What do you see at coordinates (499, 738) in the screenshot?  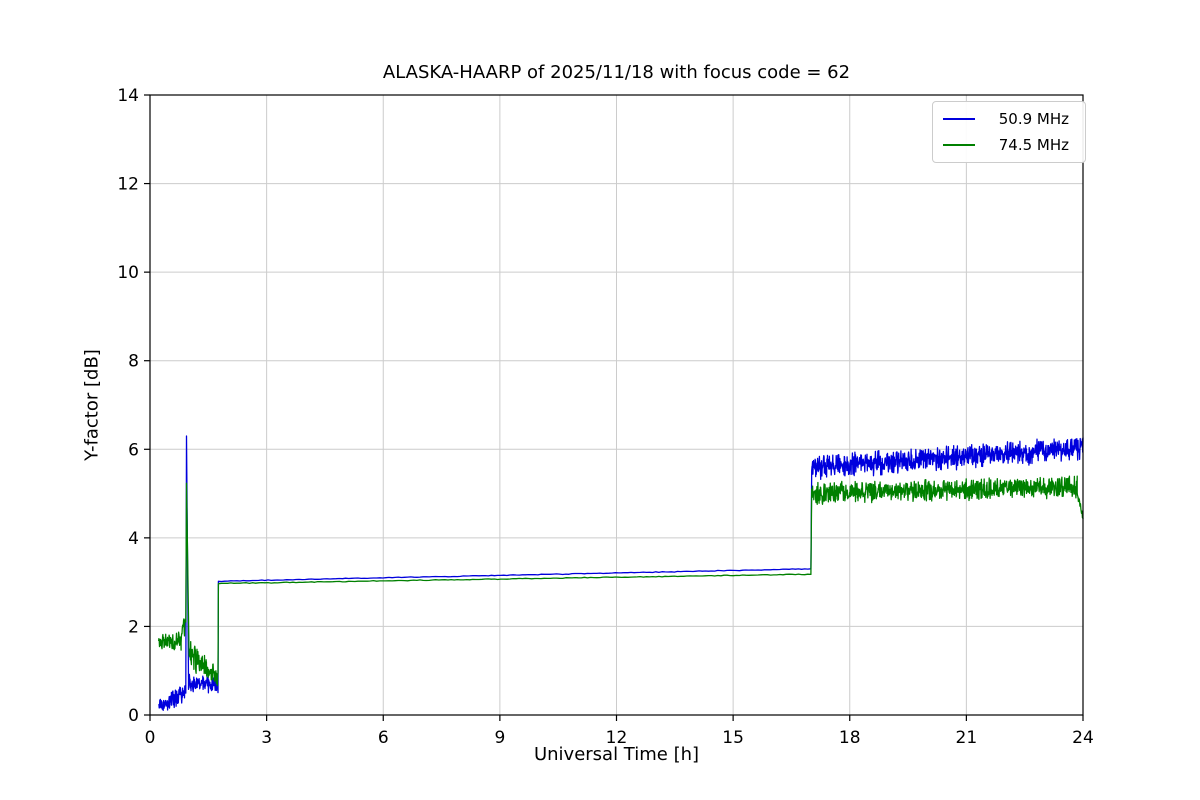 I see `svg-text: 9` at bounding box center [499, 738].